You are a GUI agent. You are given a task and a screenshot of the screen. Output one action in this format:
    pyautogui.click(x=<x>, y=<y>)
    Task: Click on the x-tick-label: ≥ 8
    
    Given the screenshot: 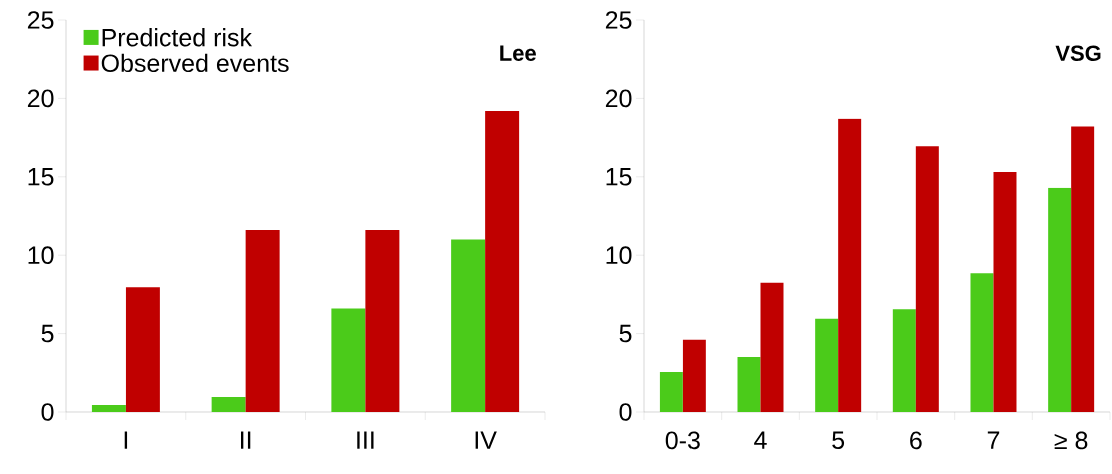 What is the action you would take?
    pyautogui.click(x=1071, y=440)
    